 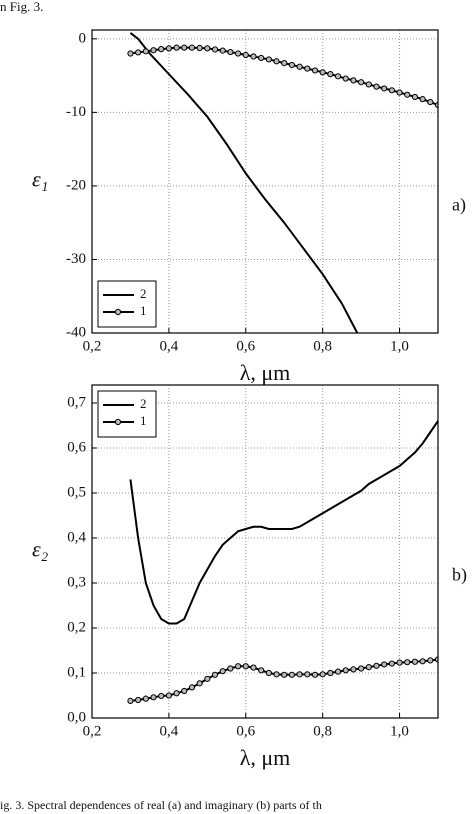 What do you see at coordinates (459, 575) in the screenshot?
I see `panel-label: b)` at bounding box center [459, 575].